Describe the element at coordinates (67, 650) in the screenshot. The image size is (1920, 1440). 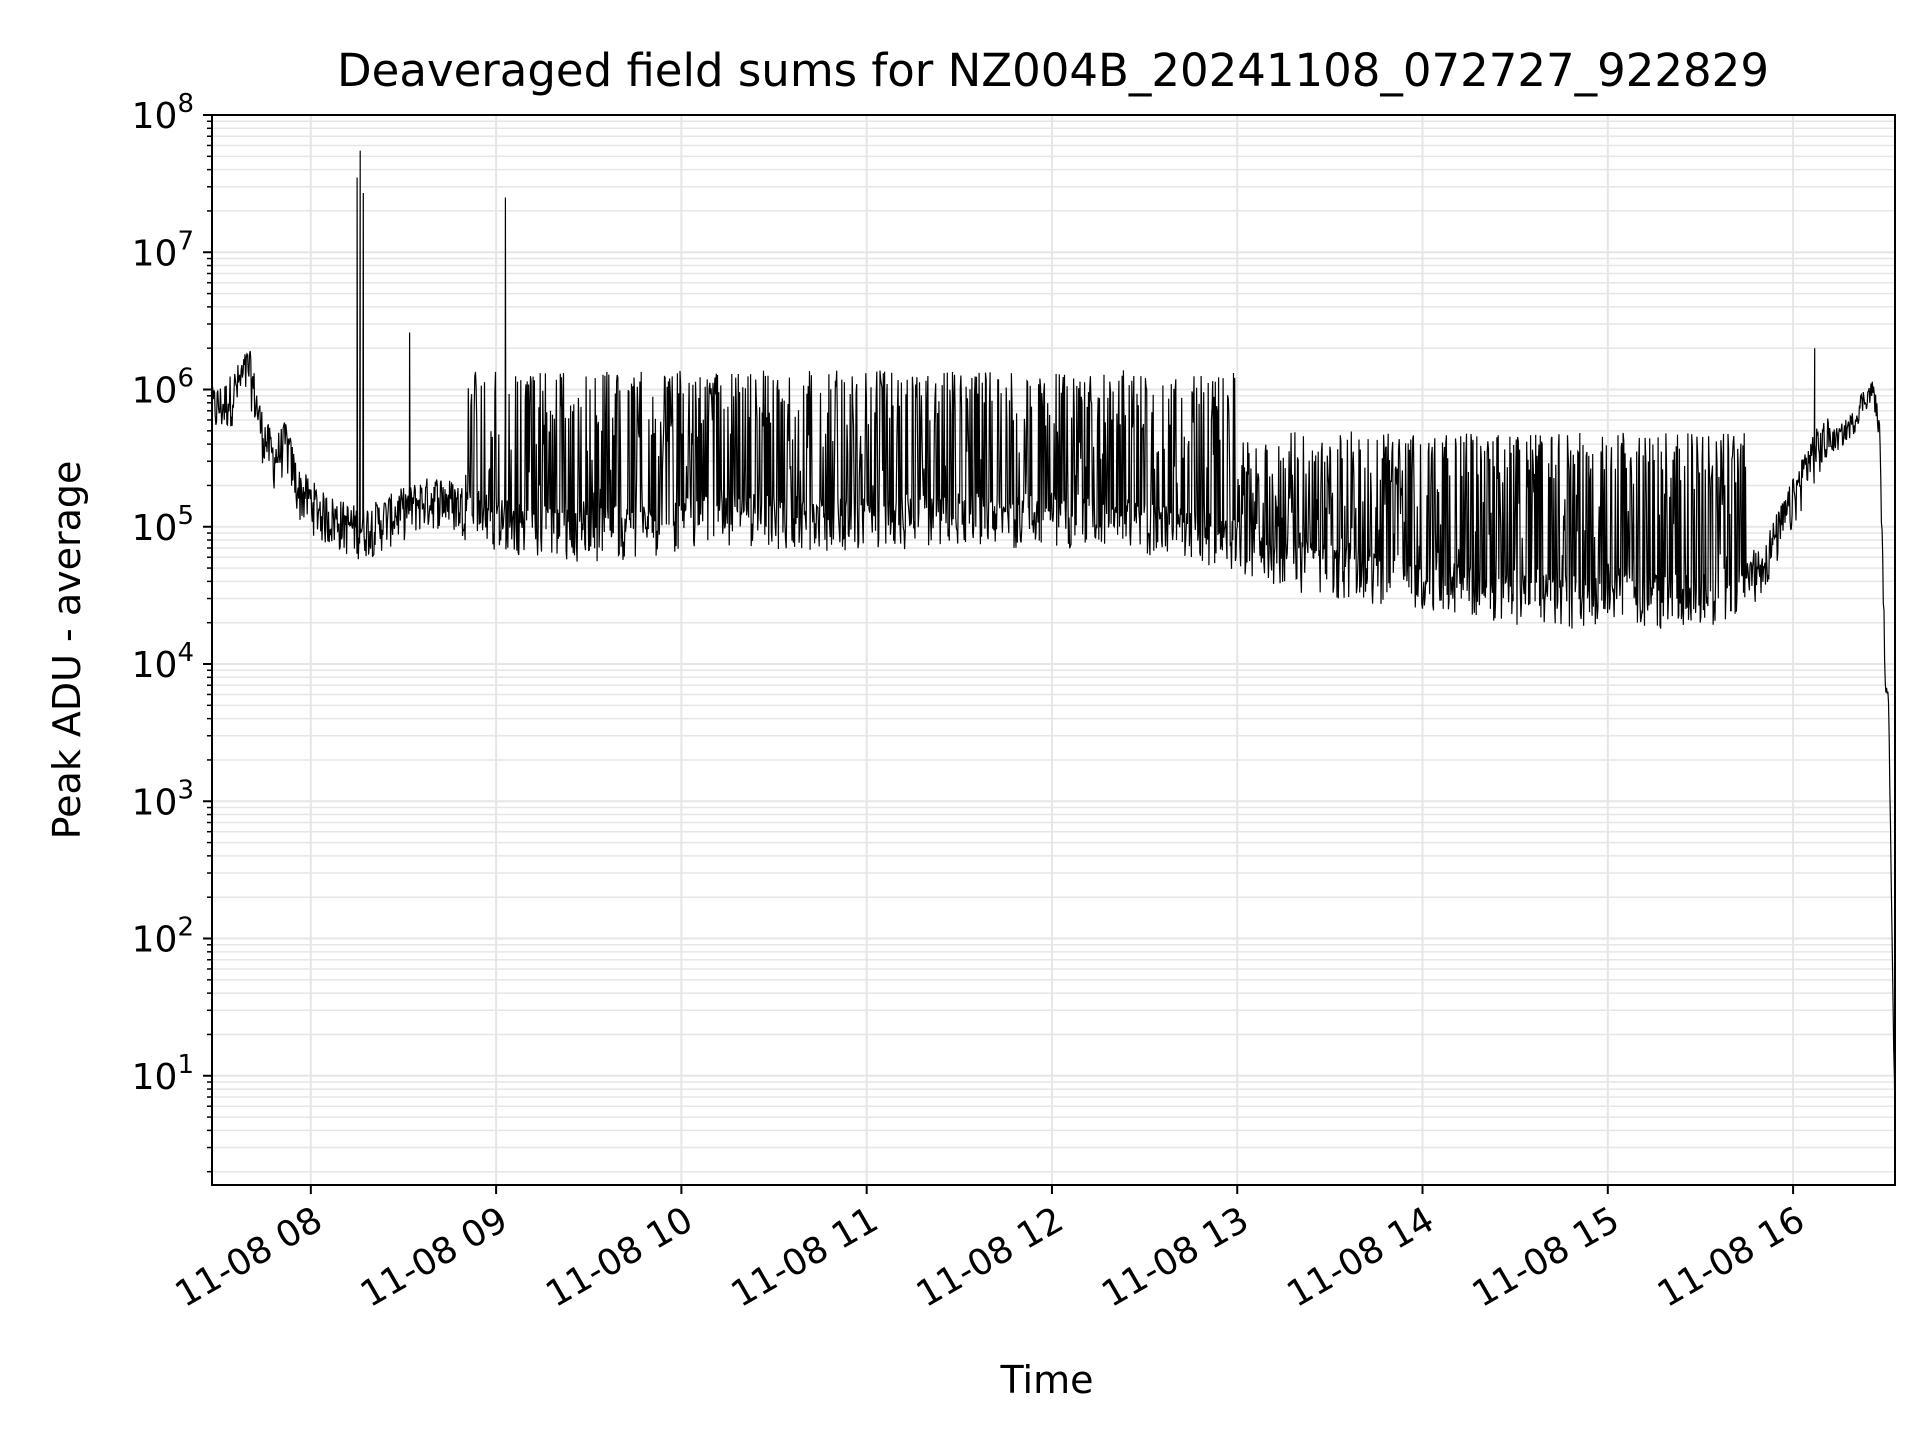
I see `y-axis-label: Peak ADU - average` at that location.